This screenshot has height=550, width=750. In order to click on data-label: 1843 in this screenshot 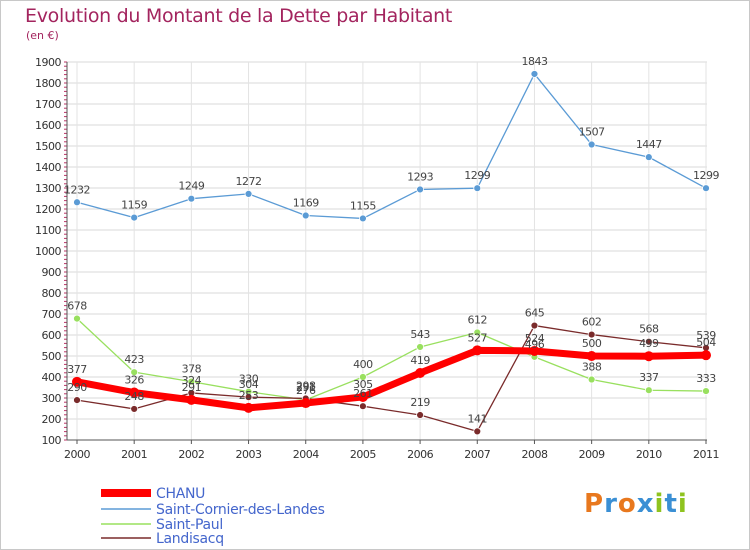, I will do `click(534, 61)`.